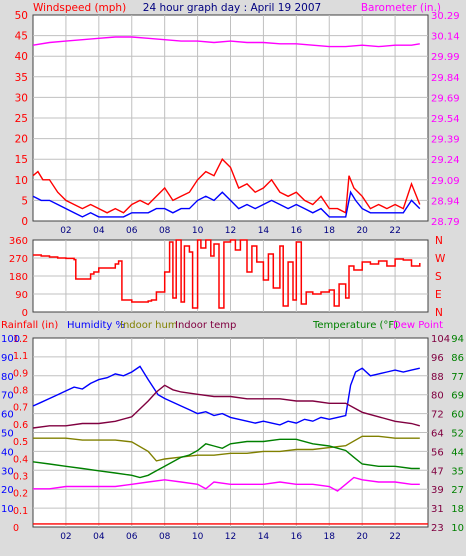 Image resolution: width=466 pixels, height=556 pixels. Describe the element at coordinates (65, 231) in the screenshot. I see `wind-x-tick: 02` at that location.